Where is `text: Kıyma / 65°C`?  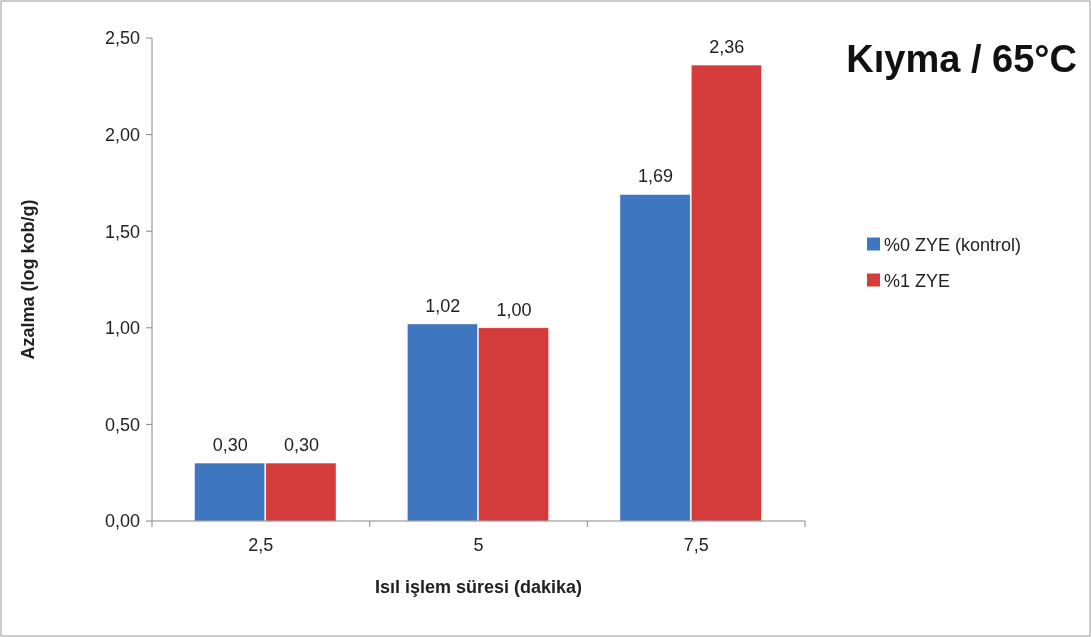 text: Kıyma / 65°C is located at coordinates (961, 59).